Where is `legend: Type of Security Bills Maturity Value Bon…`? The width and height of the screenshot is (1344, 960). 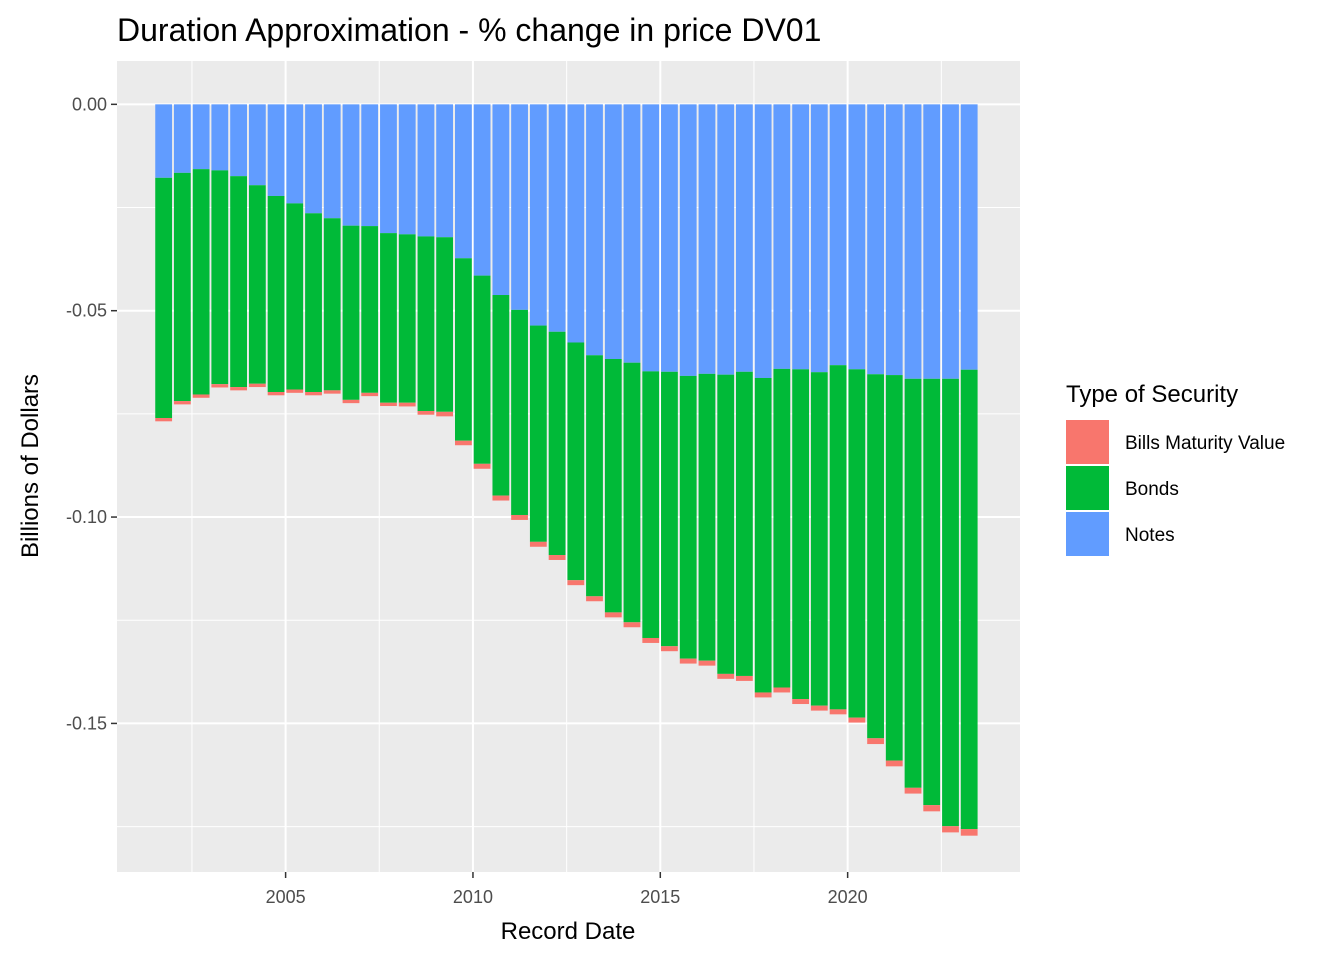
legend: Type of Security Bills Maturity Value Bon… is located at coordinates (1175, 468).